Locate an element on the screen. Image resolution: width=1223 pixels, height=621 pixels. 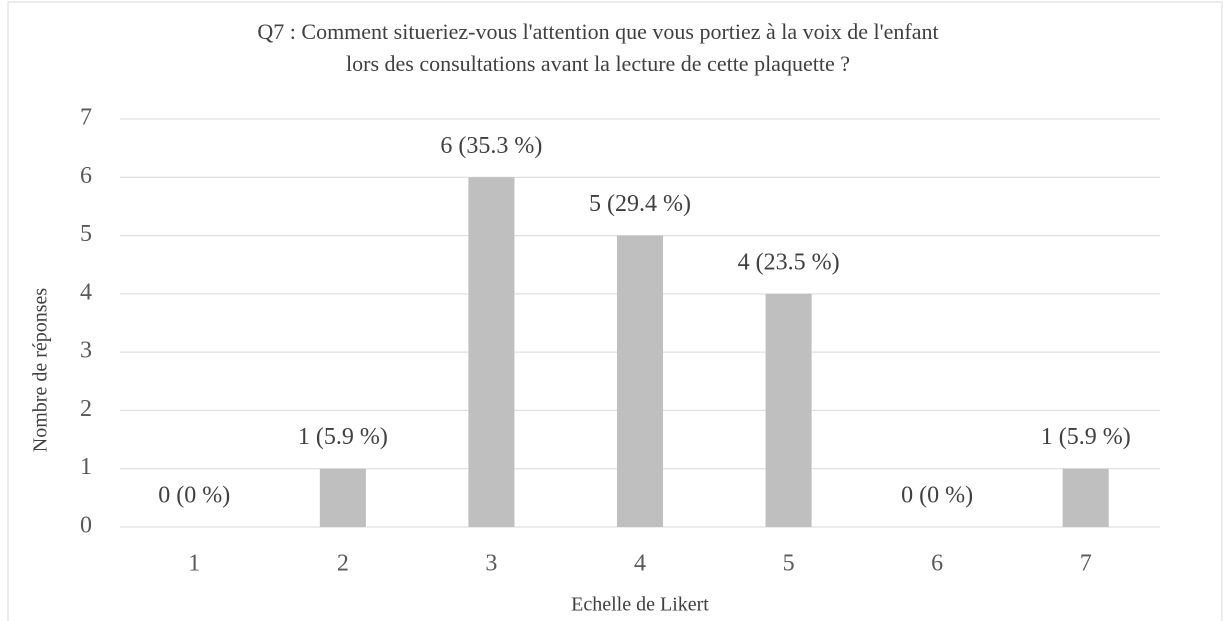
data-label: 5 (29.4 %) is located at coordinates (640, 204).